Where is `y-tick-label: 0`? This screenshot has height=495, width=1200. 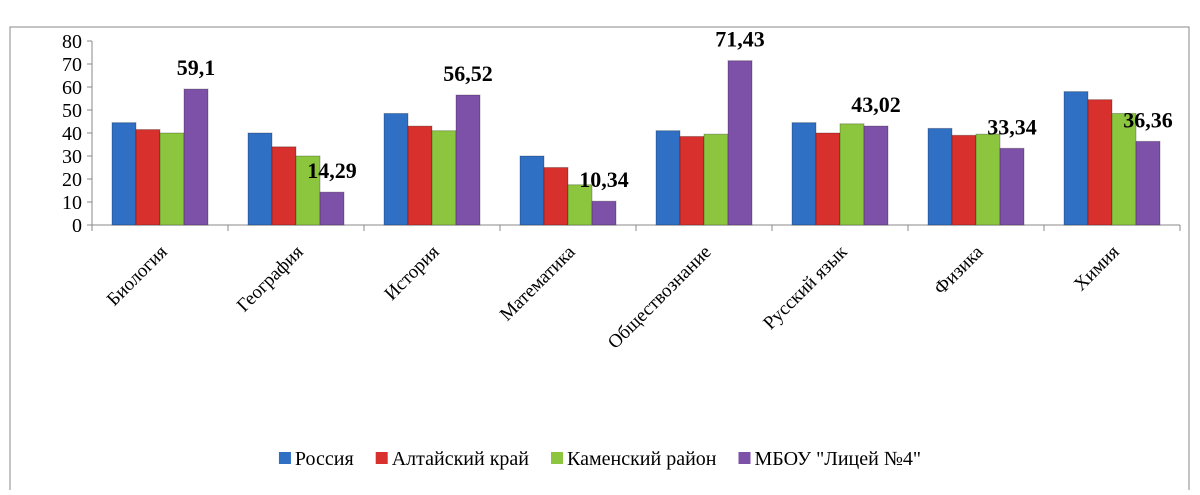 y-tick-label: 0 is located at coordinates (77, 226).